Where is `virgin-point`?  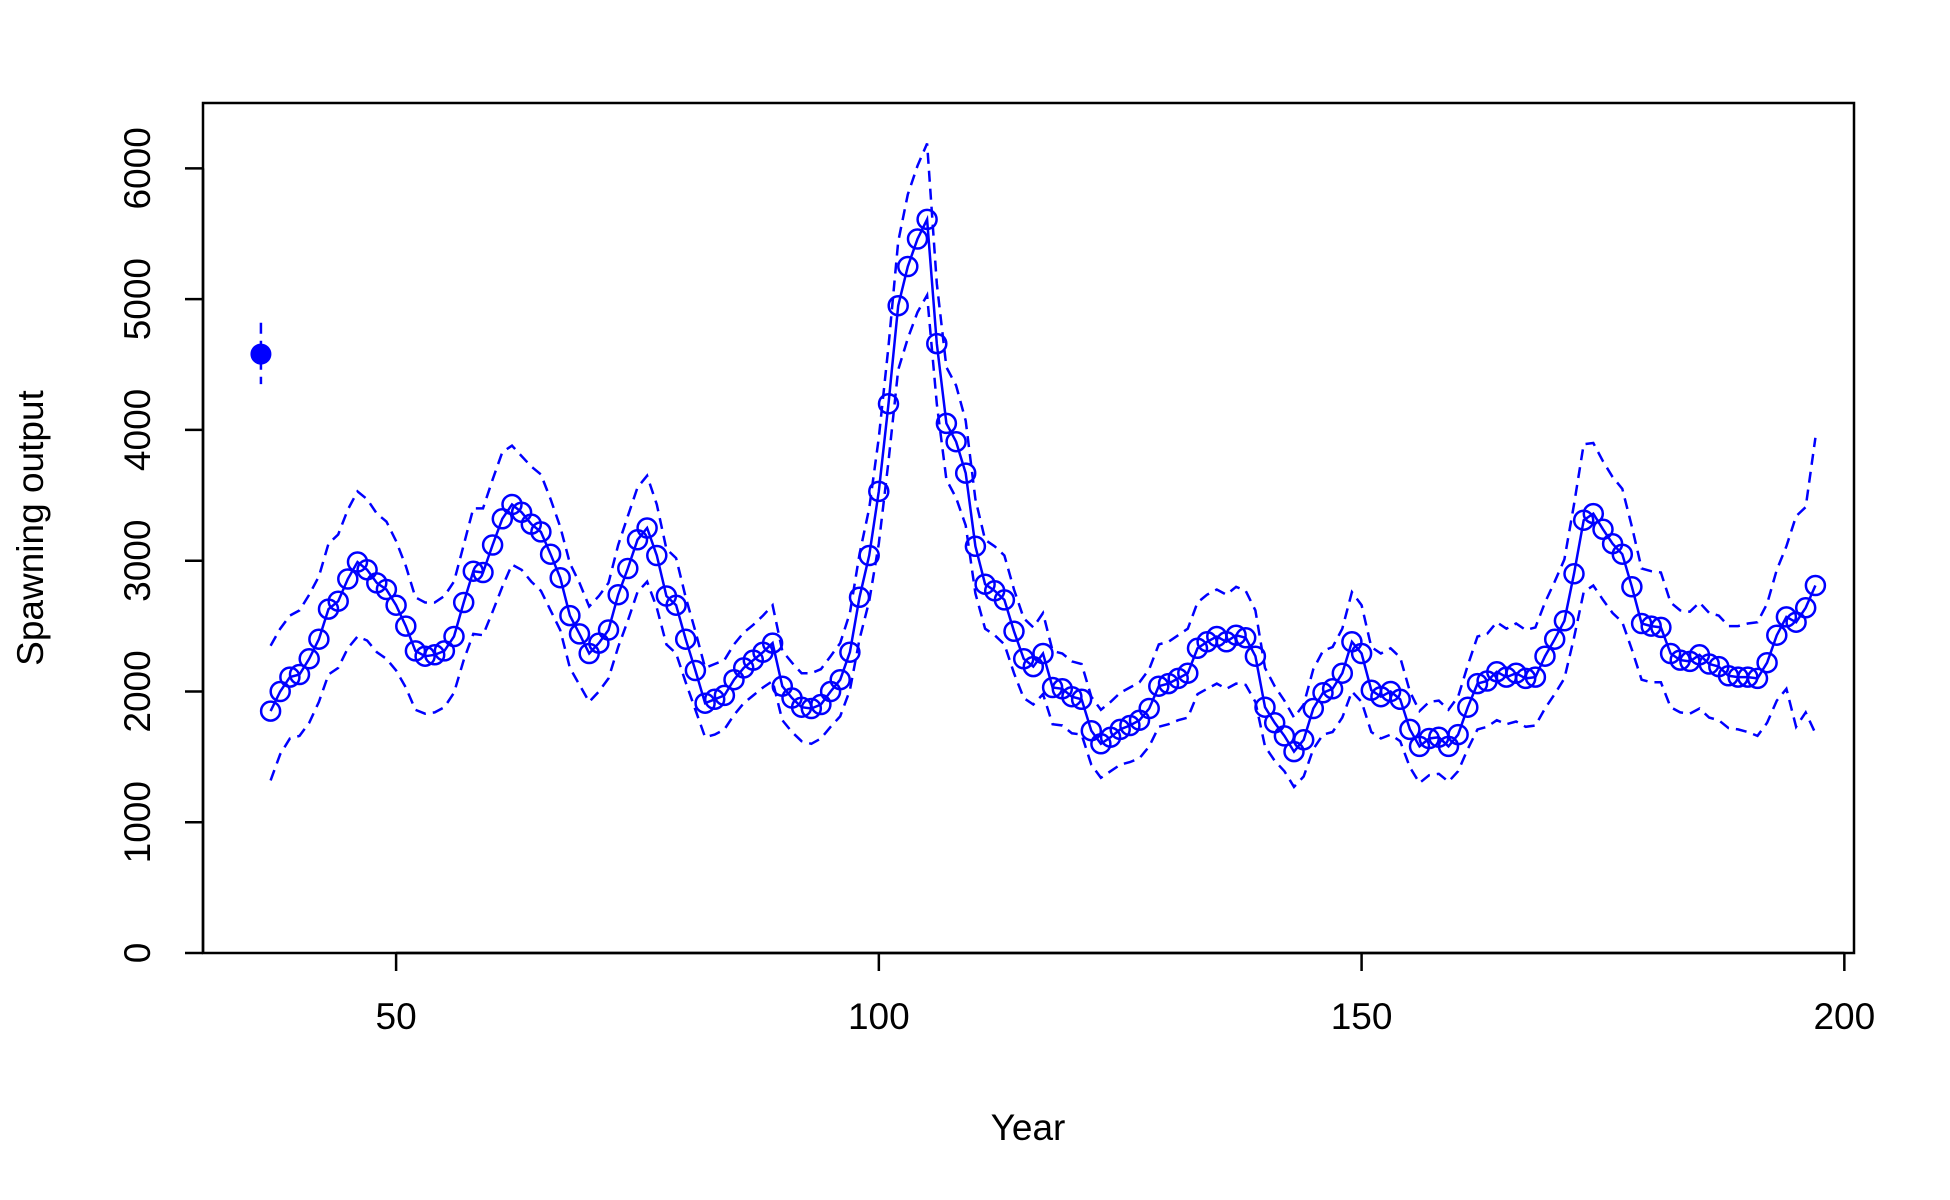
virgin-point is located at coordinates (261, 354).